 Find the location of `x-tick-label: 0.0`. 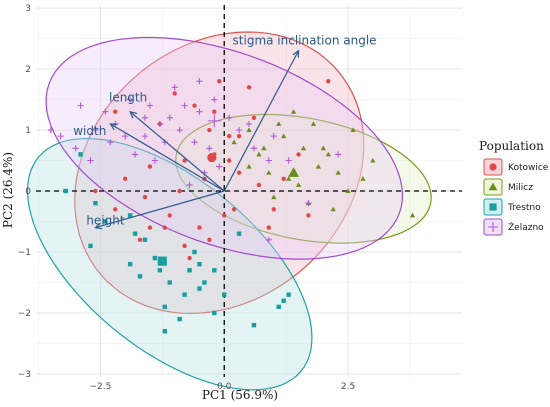

x-tick-label: 0.0 is located at coordinates (224, 387).